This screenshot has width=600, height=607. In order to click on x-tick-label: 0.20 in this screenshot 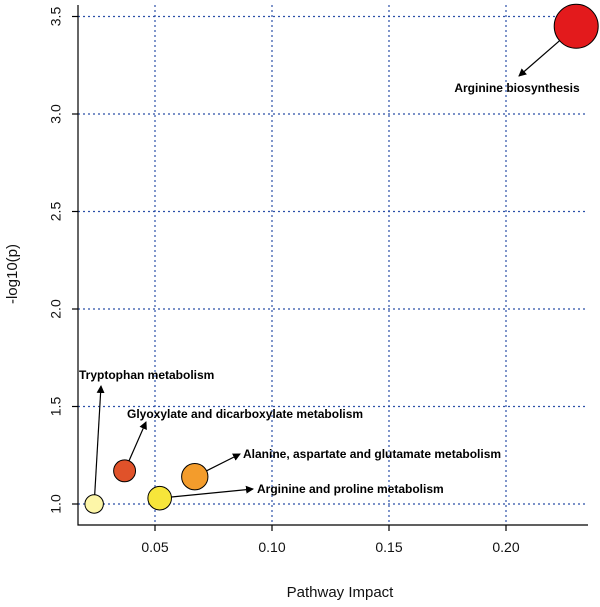, I will do `click(505, 547)`.